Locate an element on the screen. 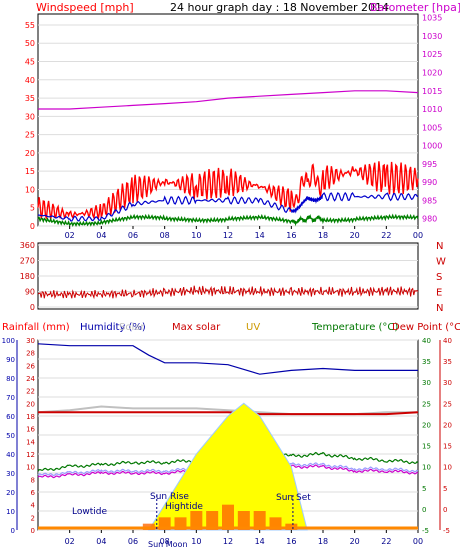 Image resolution: width=460 pixels, height=555 pixels. direction-ytick-label-4: 360 is located at coordinates (27, 245).